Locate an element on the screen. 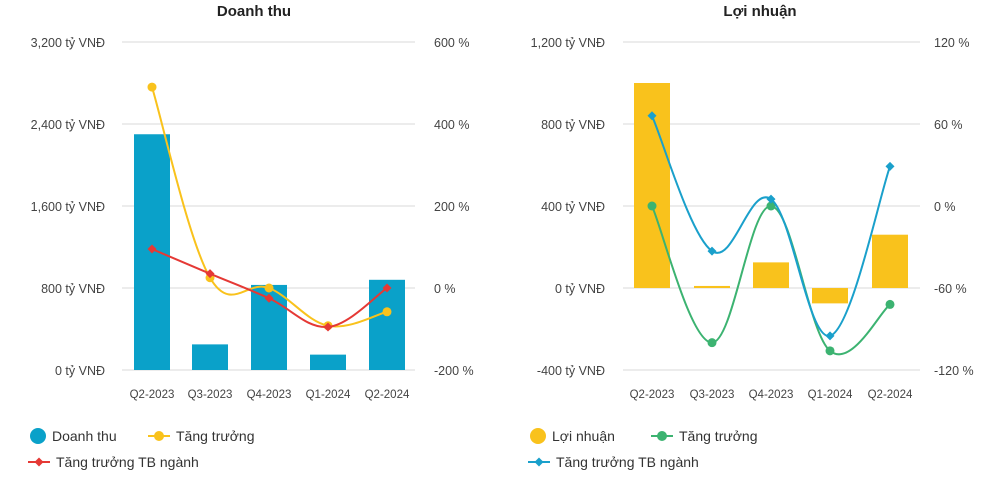  y-right-tick-label: 400 % is located at coordinates (451, 125).